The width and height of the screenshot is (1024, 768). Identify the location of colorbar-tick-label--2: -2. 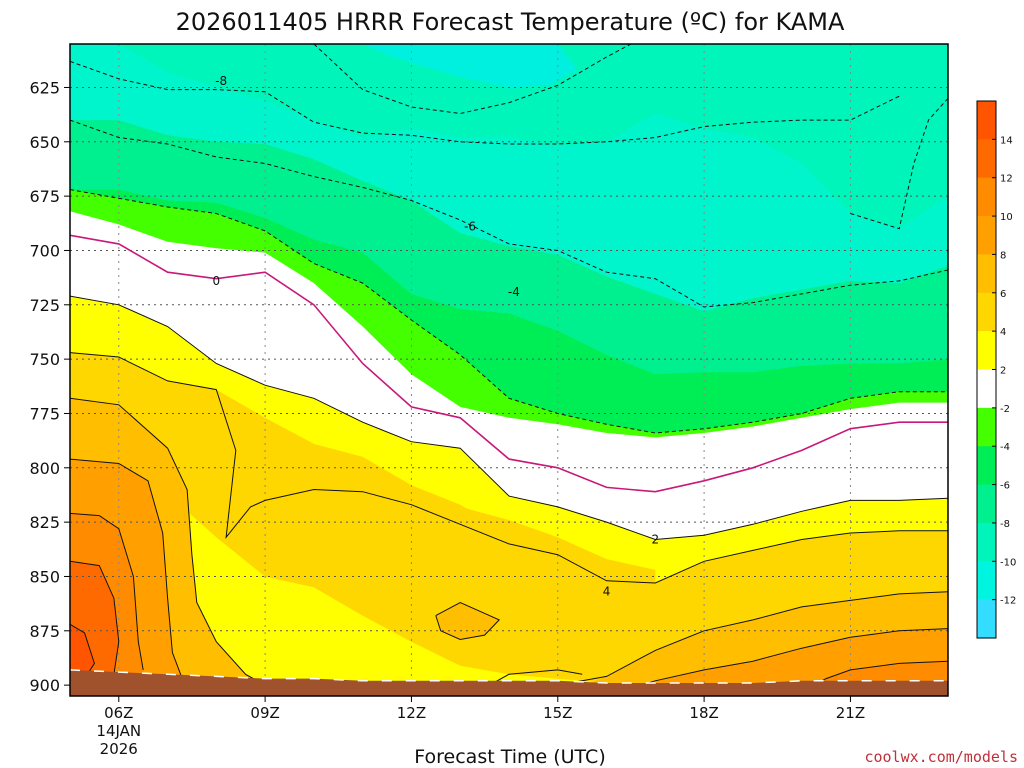
(1005, 409).